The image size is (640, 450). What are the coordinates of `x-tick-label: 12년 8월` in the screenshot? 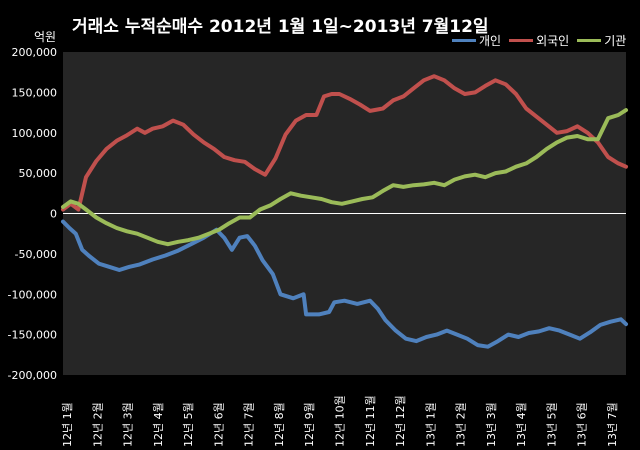 It's located at (279, 424).